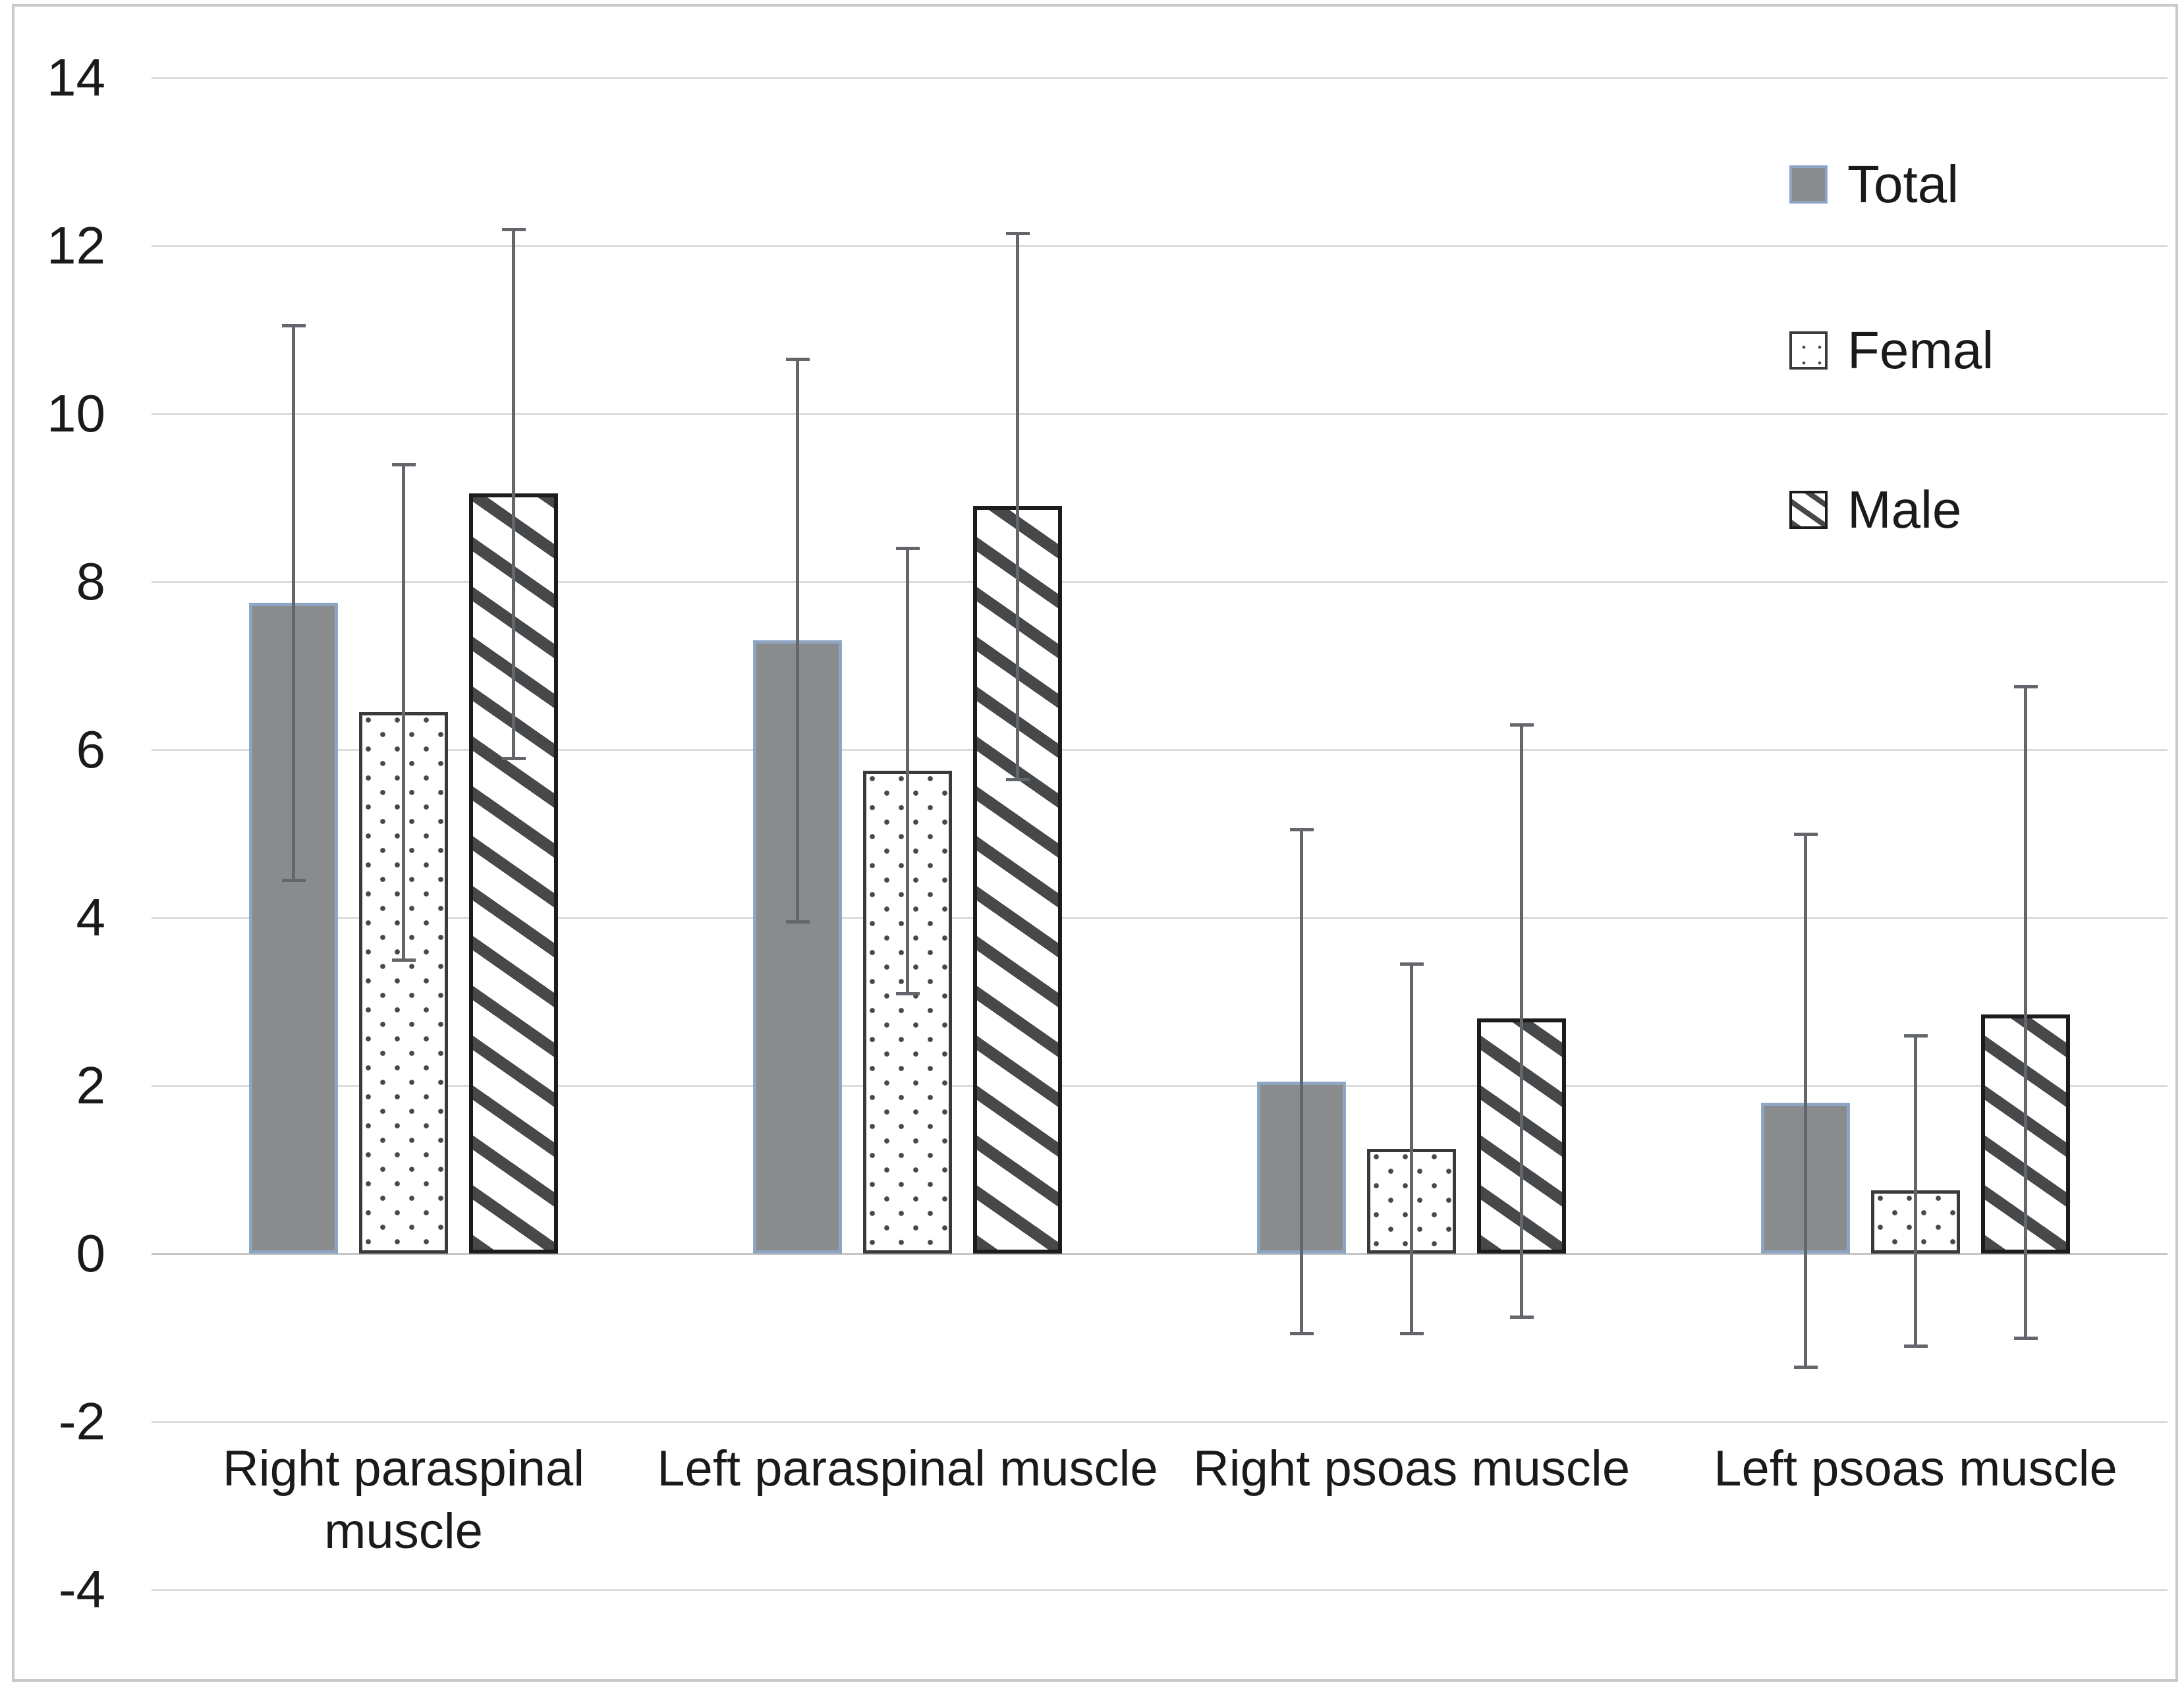  I want to click on x-axis-line, so click(1160, 1254).